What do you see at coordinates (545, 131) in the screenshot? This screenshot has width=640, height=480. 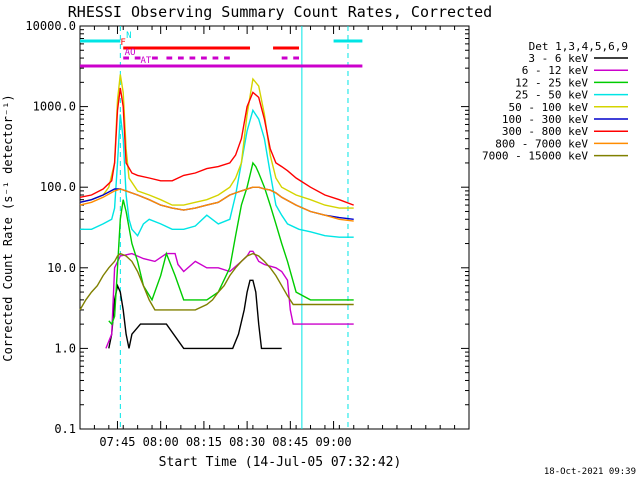 I see `legend-label: 300 - 800 keV` at bounding box center [545, 131].